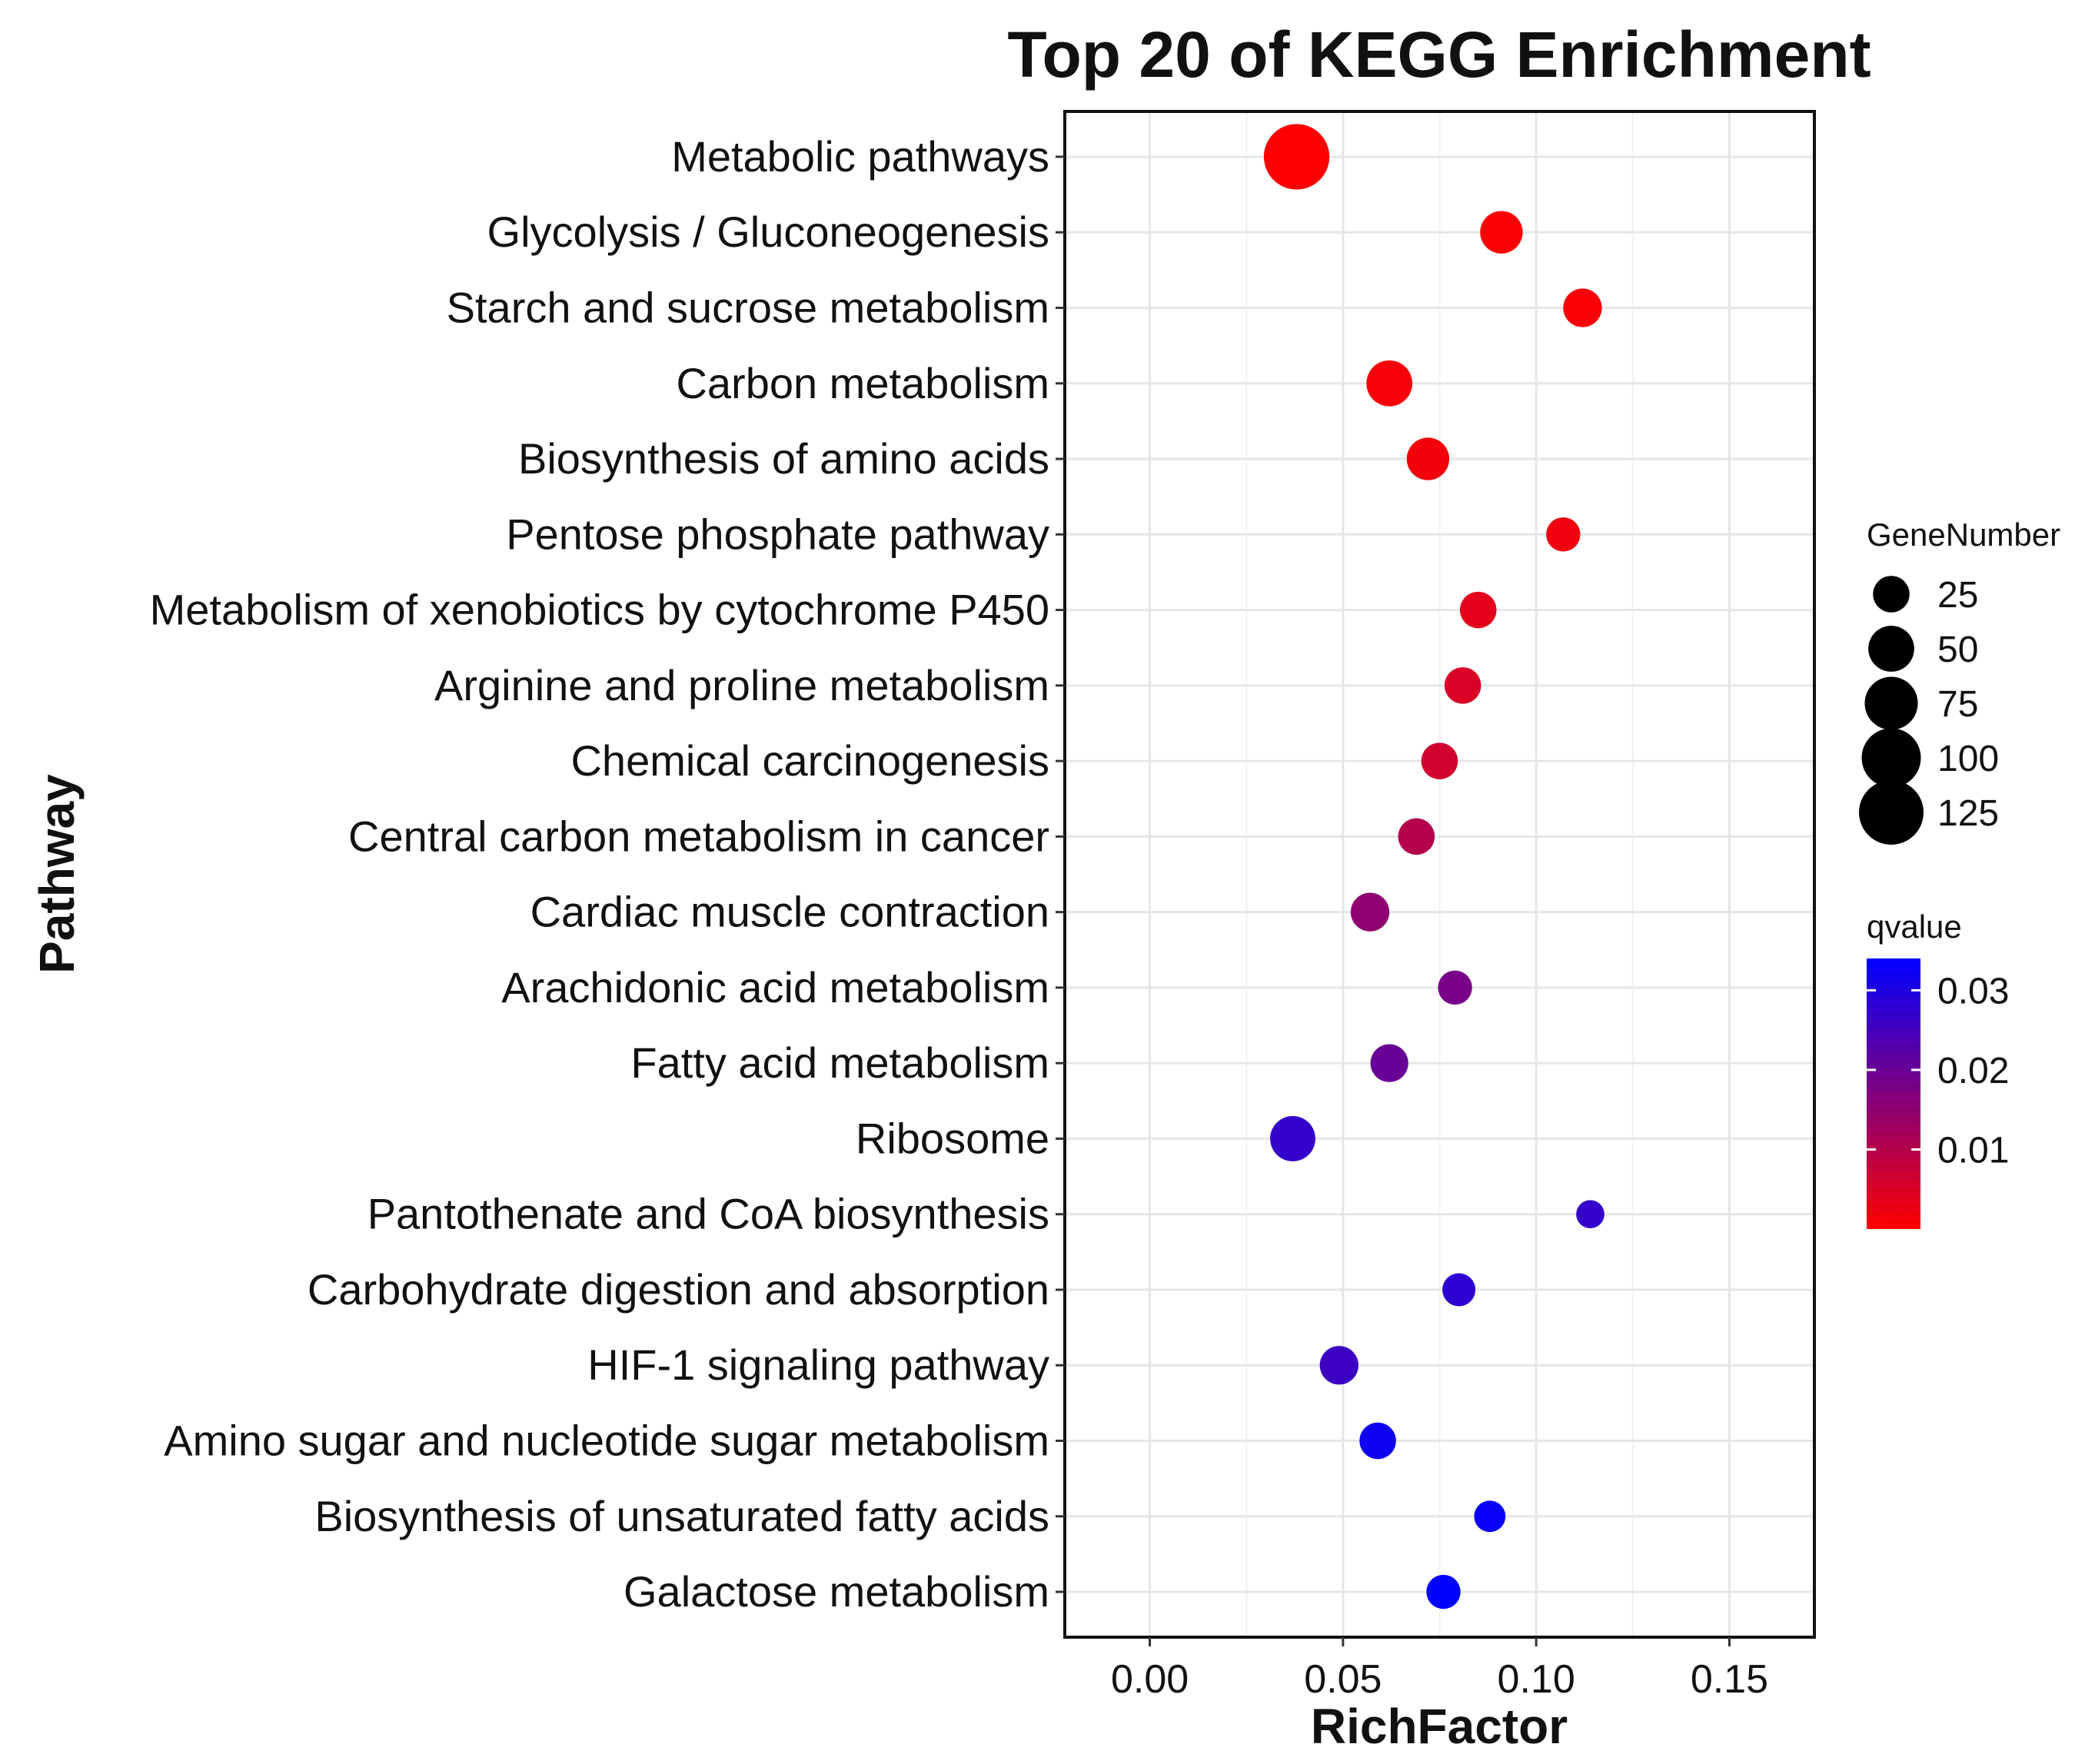 This screenshot has width=2095, height=1764. Describe the element at coordinates (1439, 1727) in the screenshot. I see `x-axis-title: RichFactor` at that location.